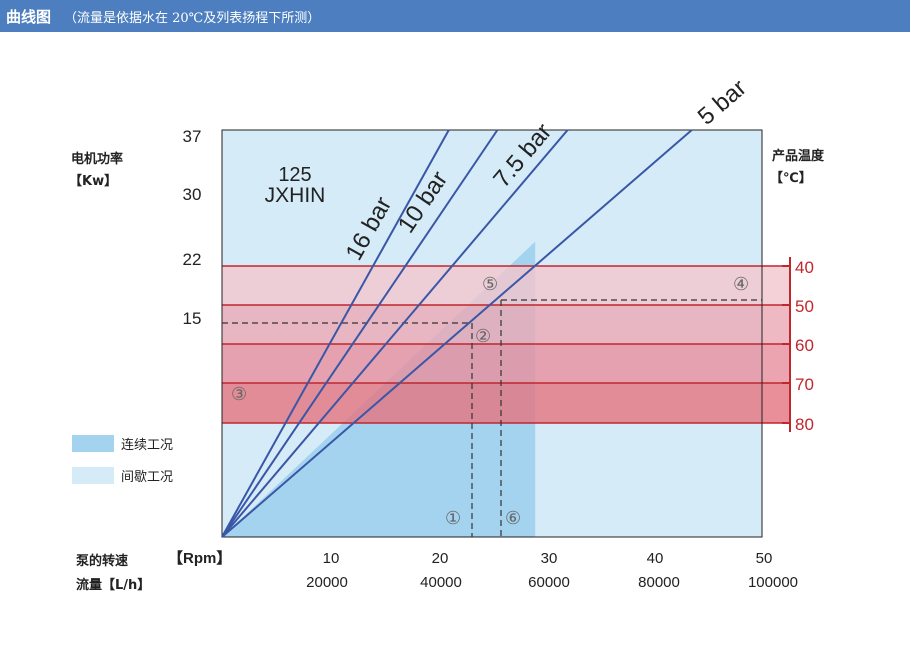 Image resolution: width=910 pixels, height=647 pixels. What do you see at coordinates (192, 136) in the screenshot?
I see `y-left-tick-37: 37` at bounding box center [192, 136].